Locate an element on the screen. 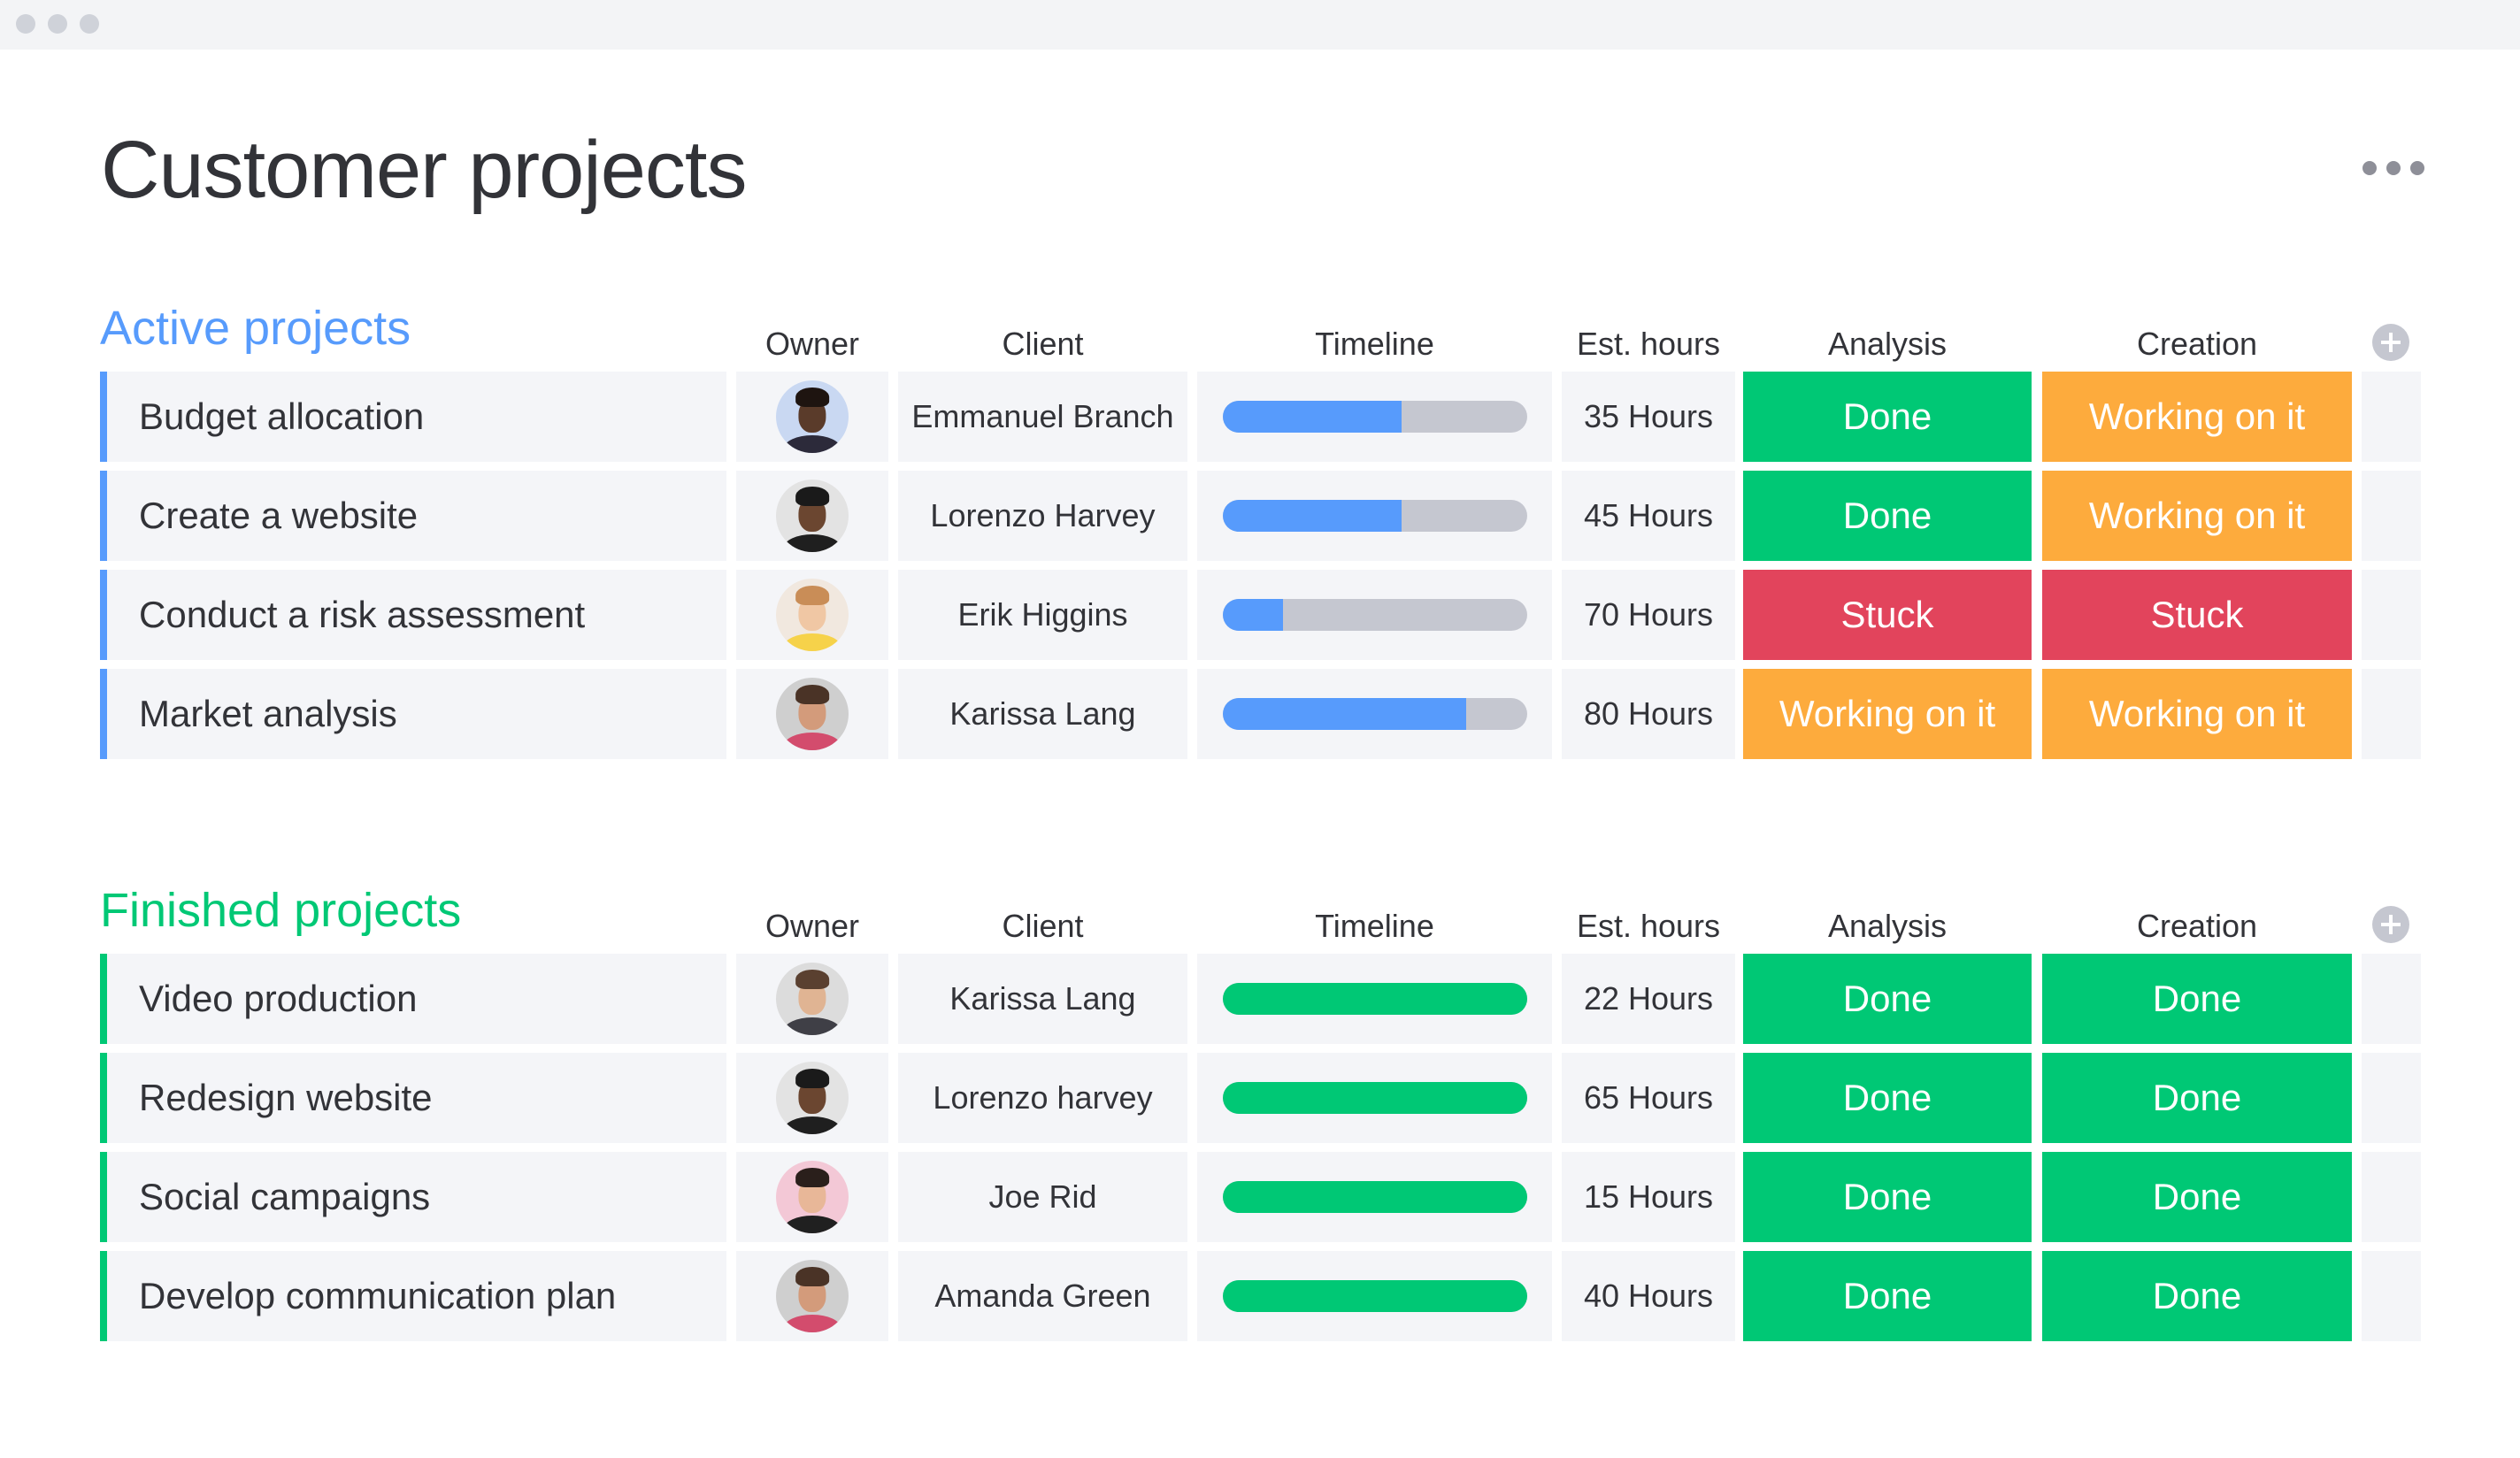  analysis-status-cell: Working on it is located at coordinates (1888, 714).